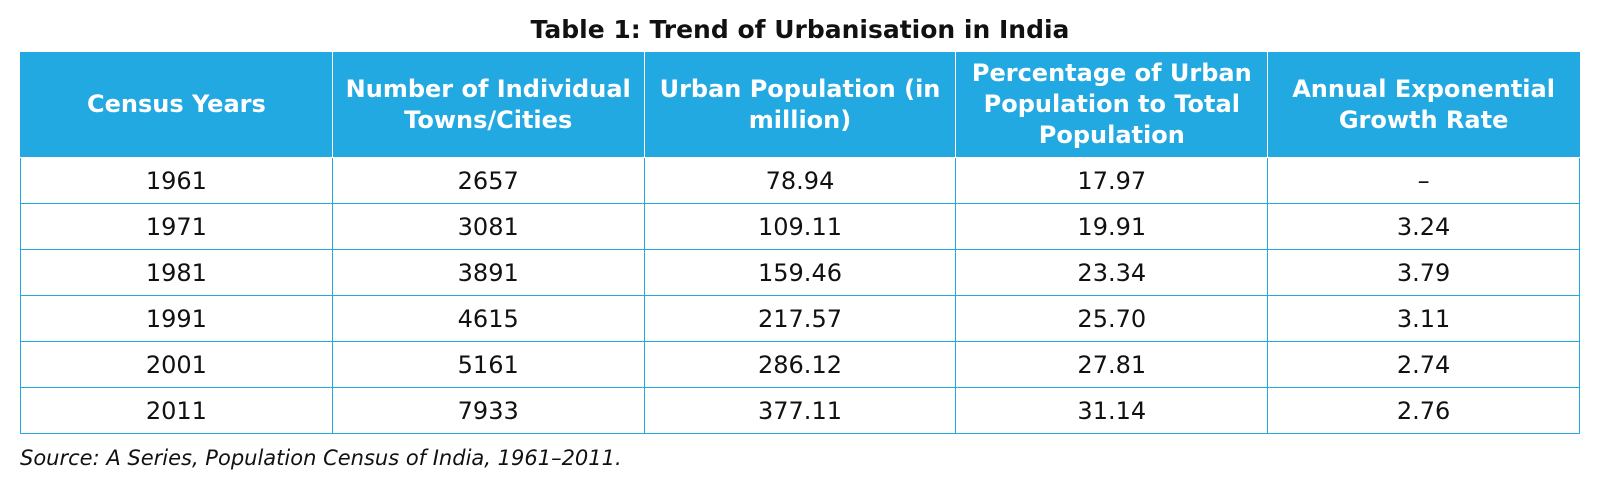 This screenshot has width=1600, height=499. I want to click on table-row: 2011 7933 377.11 31.14 2.76, so click(800, 410).